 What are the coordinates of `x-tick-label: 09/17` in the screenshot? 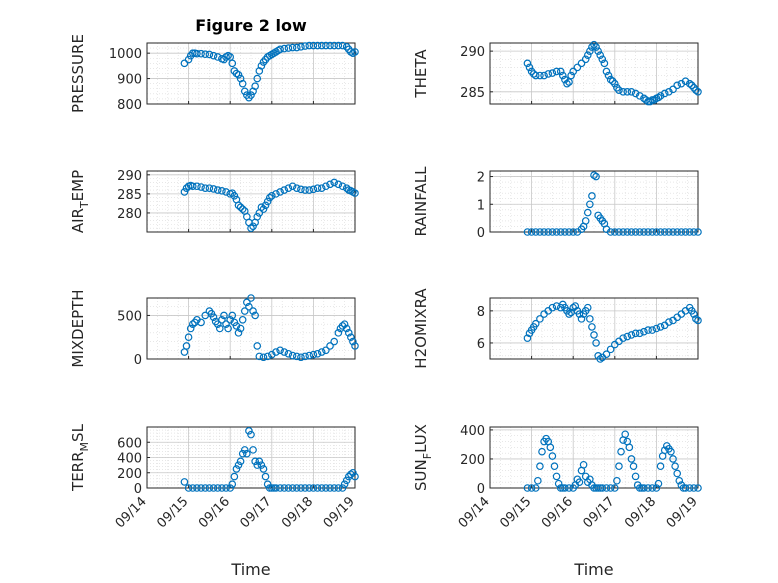 It's located at (256, 512).